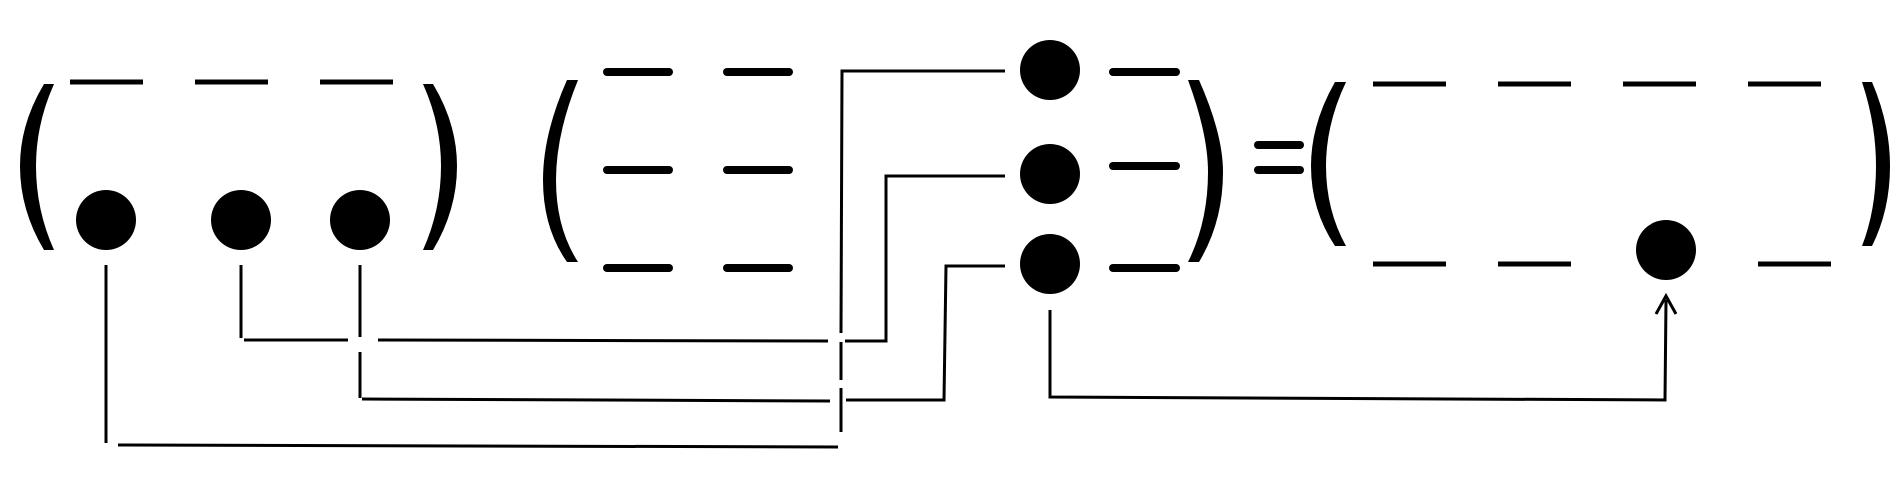 This screenshot has width=1898, height=488. I want to click on right-bottom-otimes-icon, so click(1666, 250).